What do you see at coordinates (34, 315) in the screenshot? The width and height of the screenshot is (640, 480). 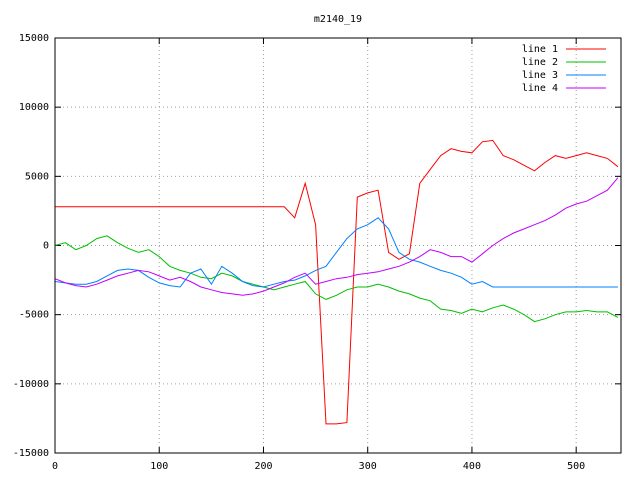 I see `y-tick-label: -5000` at bounding box center [34, 315].